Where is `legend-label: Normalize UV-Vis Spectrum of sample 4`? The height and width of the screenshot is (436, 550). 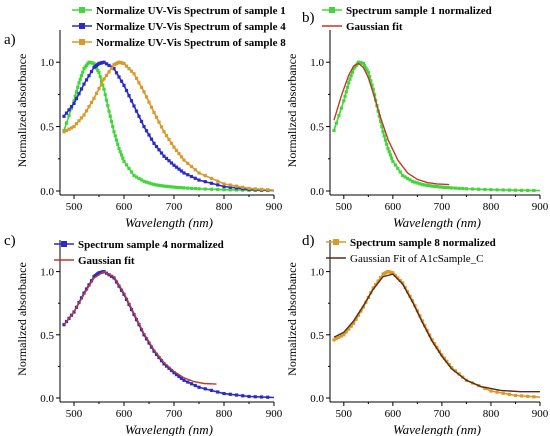
legend-label: Normalize UV-Vis Spectrum of sample 4 is located at coordinates (191, 27).